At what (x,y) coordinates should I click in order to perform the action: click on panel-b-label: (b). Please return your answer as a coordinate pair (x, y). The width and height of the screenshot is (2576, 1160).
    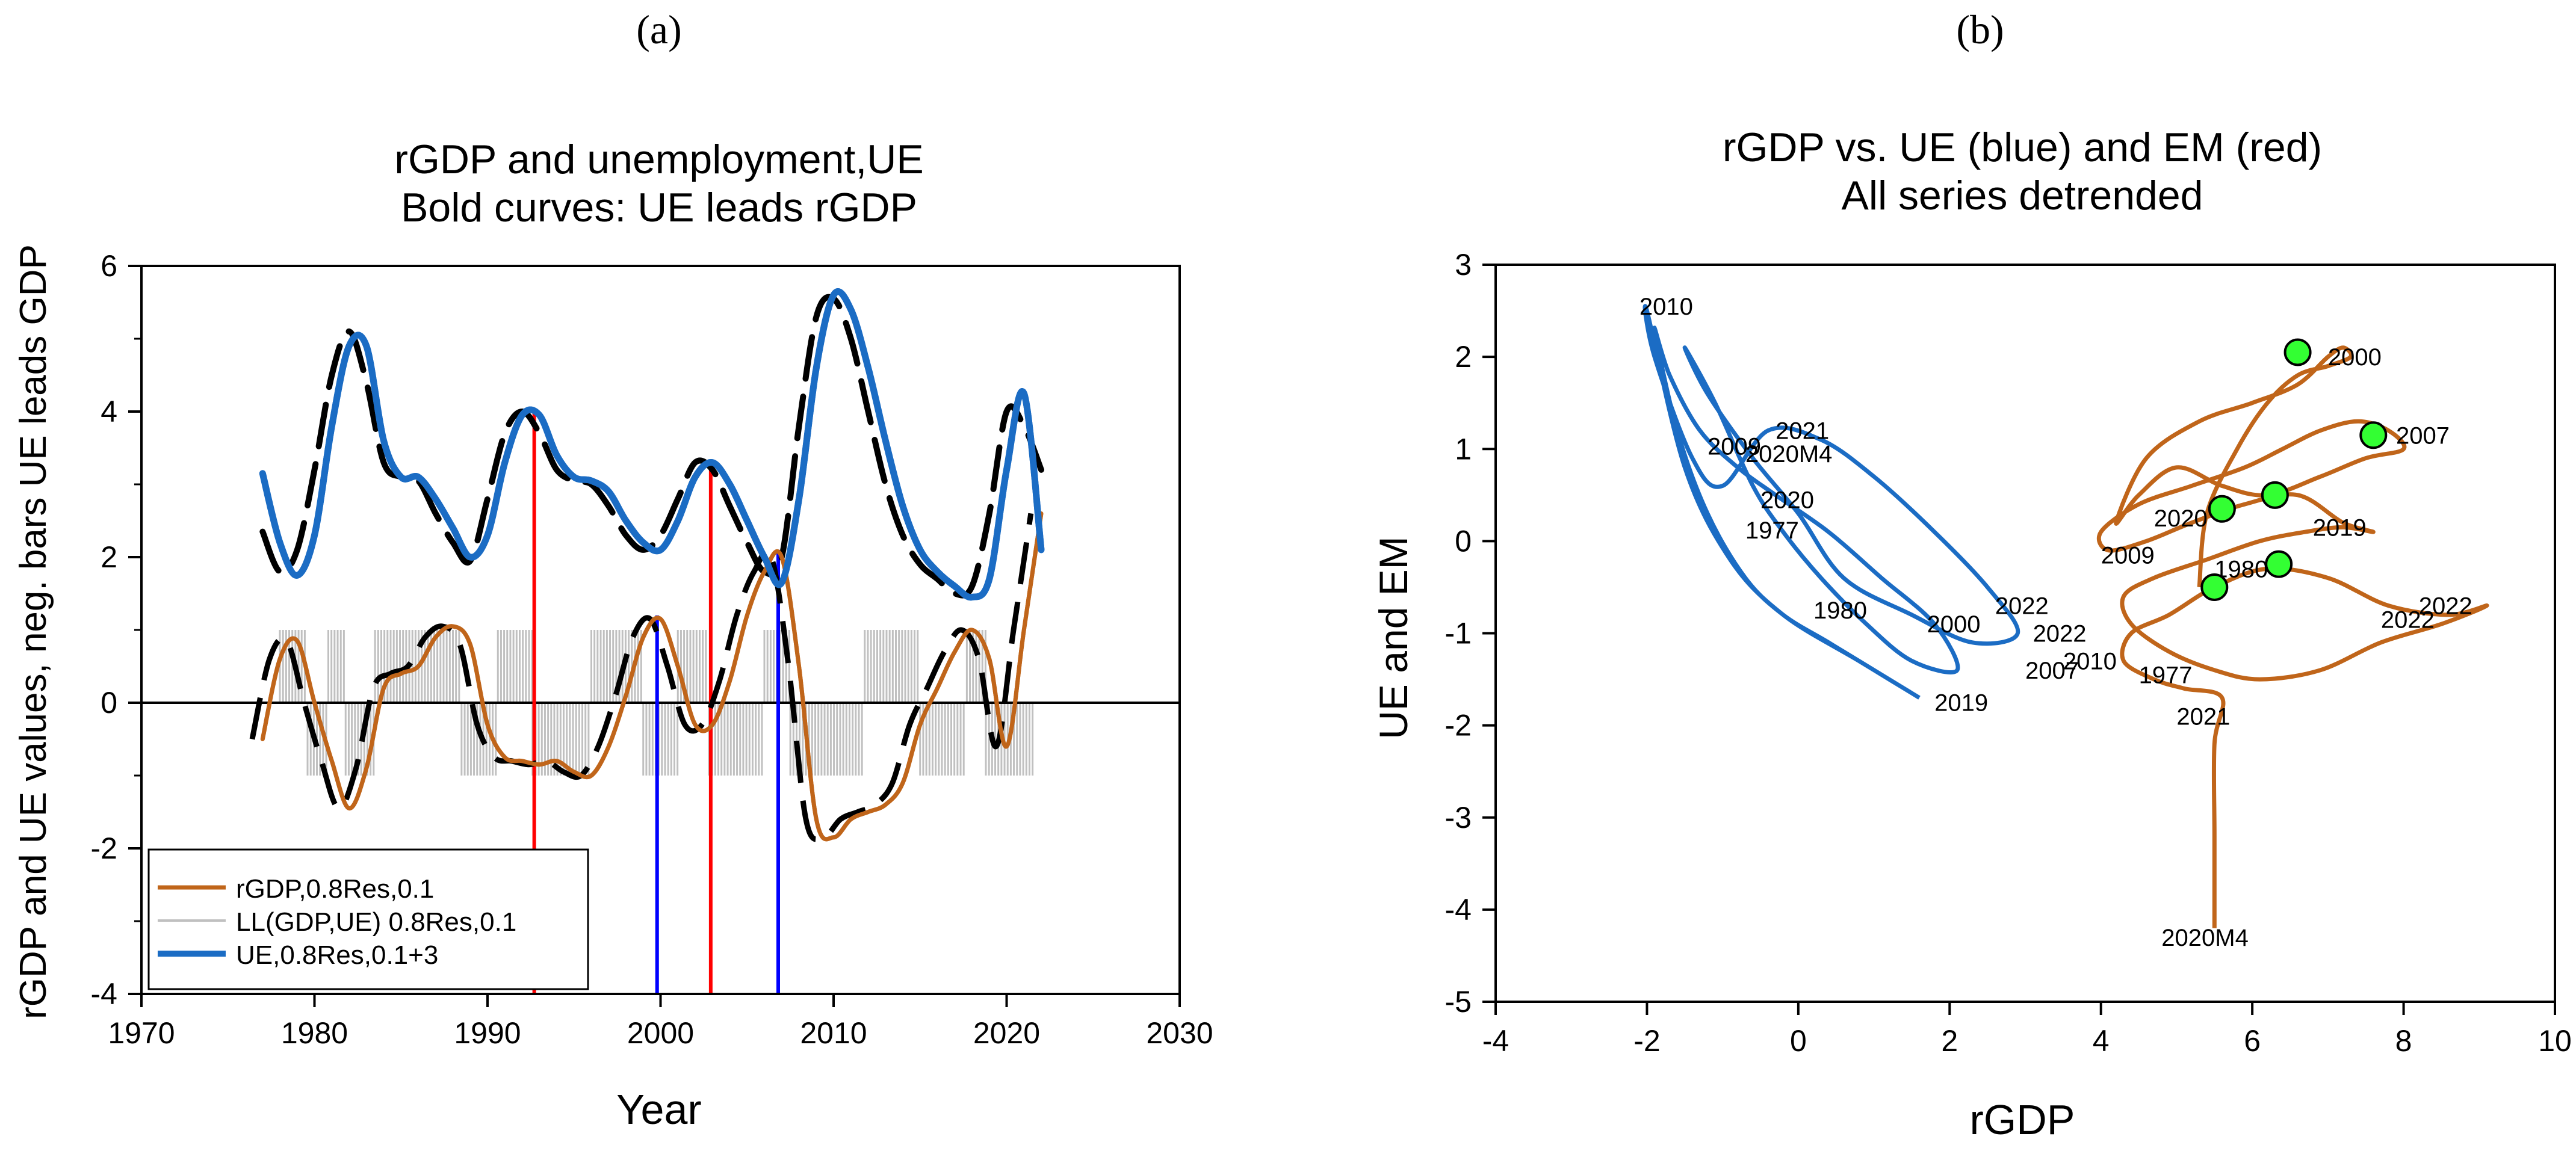
    Looking at the image, I should click on (1980, 29).